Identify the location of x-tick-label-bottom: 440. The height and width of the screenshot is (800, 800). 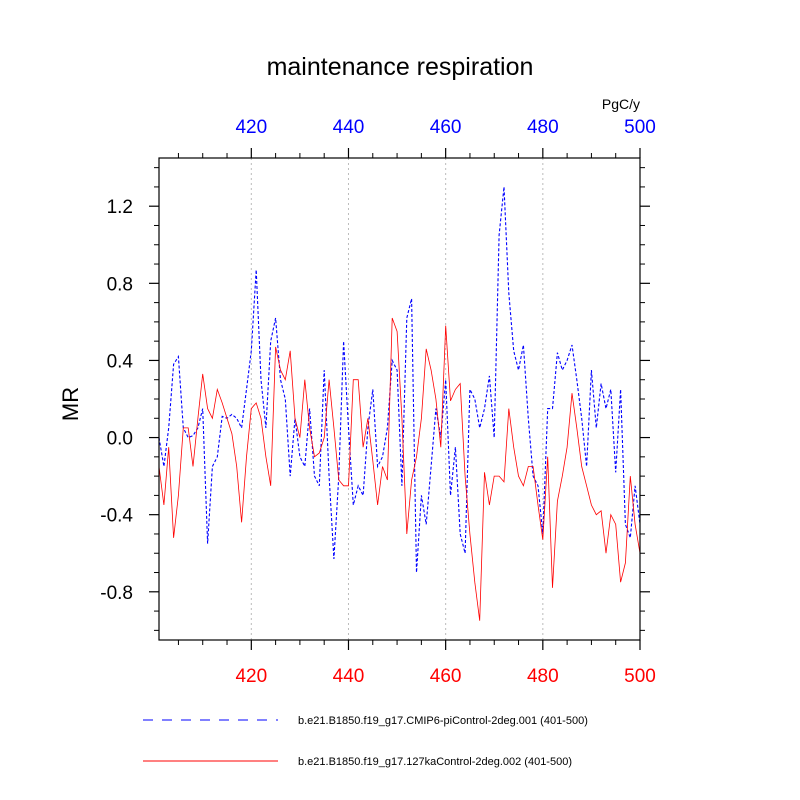
(349, 676).